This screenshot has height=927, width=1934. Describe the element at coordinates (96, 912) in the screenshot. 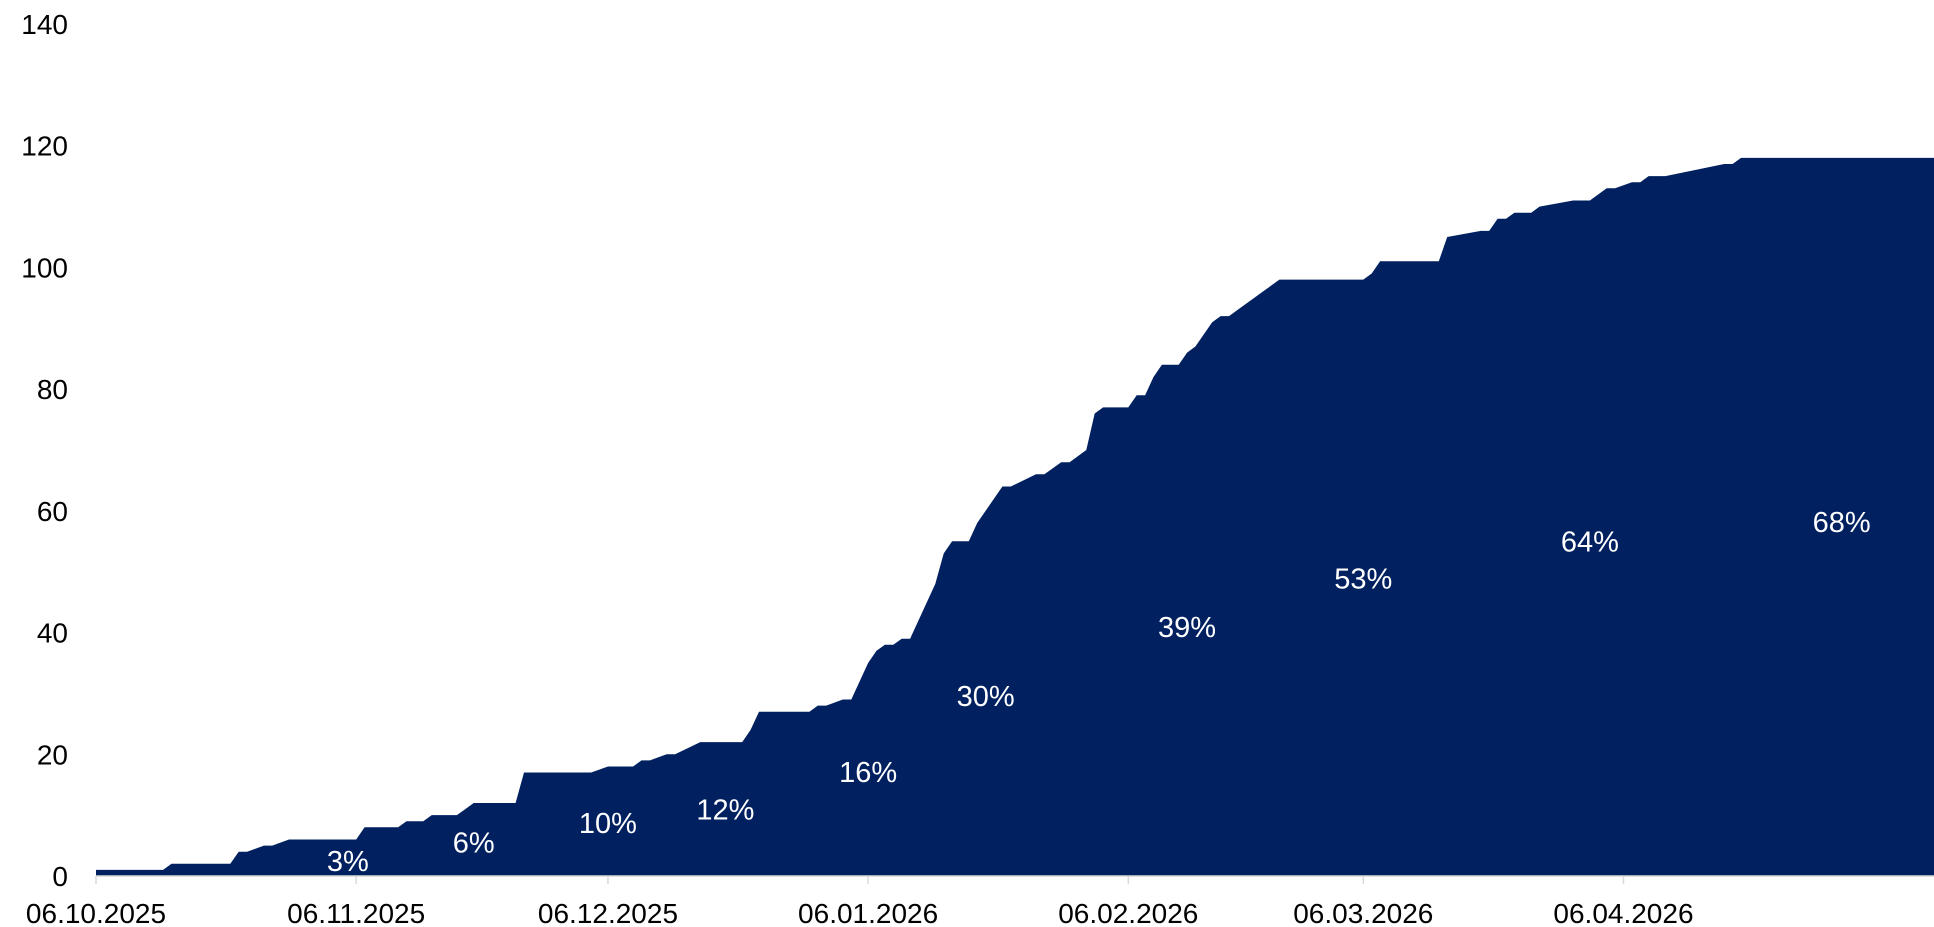

I see `x-tick-label: 06.10.2025` at that location.